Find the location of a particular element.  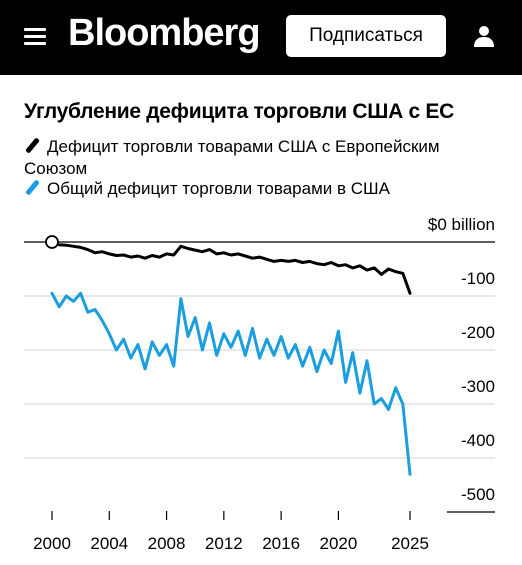

hamburger-menu-icon is located at coordinates (35, 36).